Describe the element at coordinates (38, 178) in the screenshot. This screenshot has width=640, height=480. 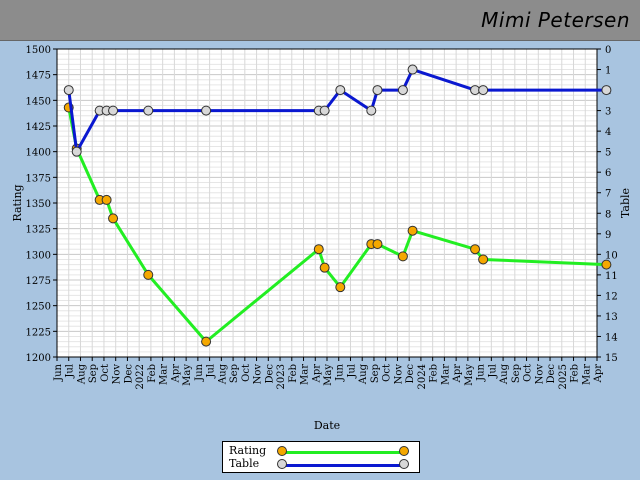
I see `y-left-tick-label: 1375` at that location.